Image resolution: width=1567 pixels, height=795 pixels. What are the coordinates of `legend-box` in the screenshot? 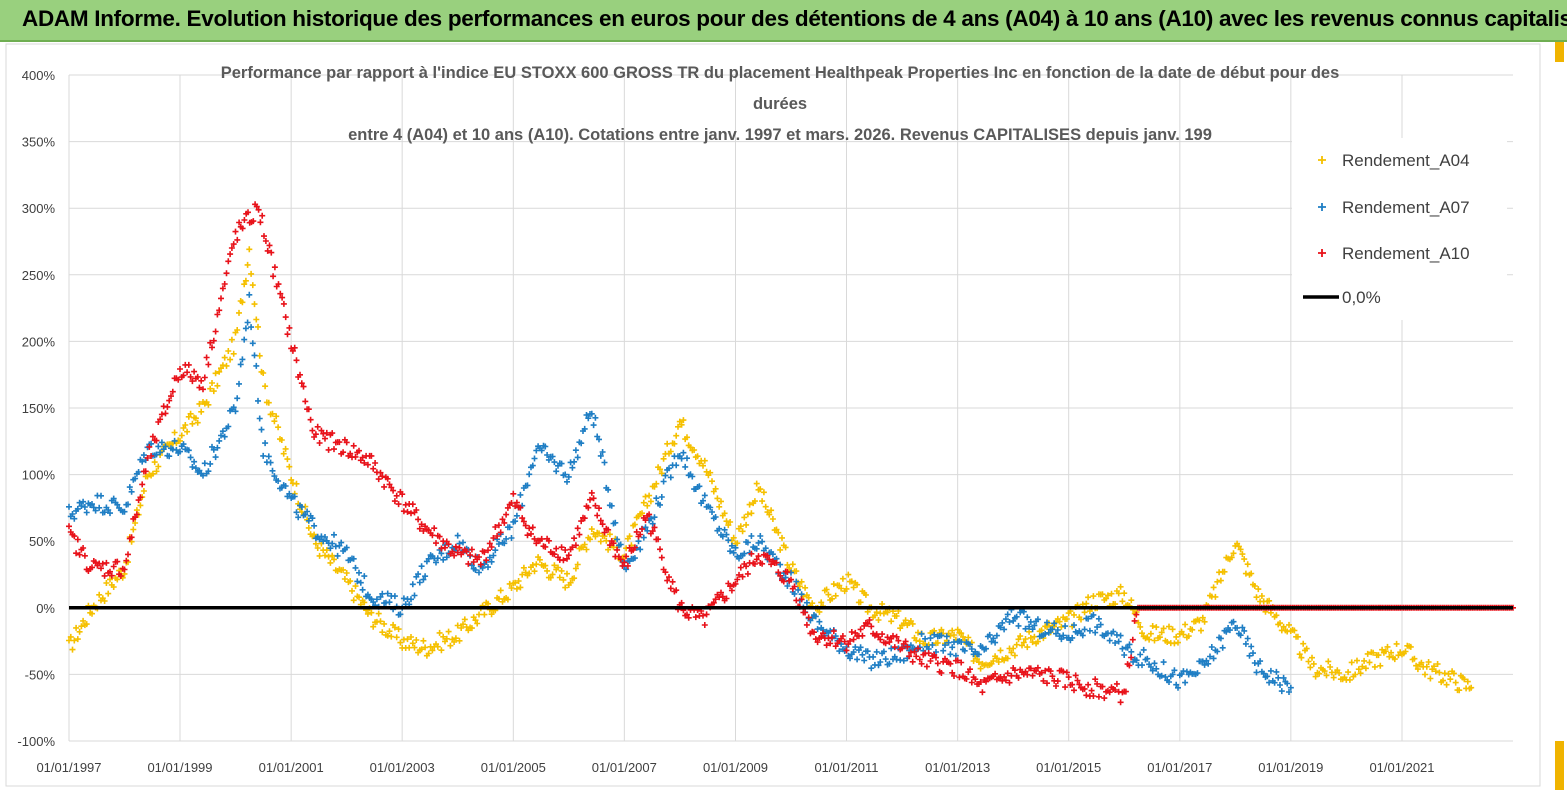 It's located at (1399, 229).